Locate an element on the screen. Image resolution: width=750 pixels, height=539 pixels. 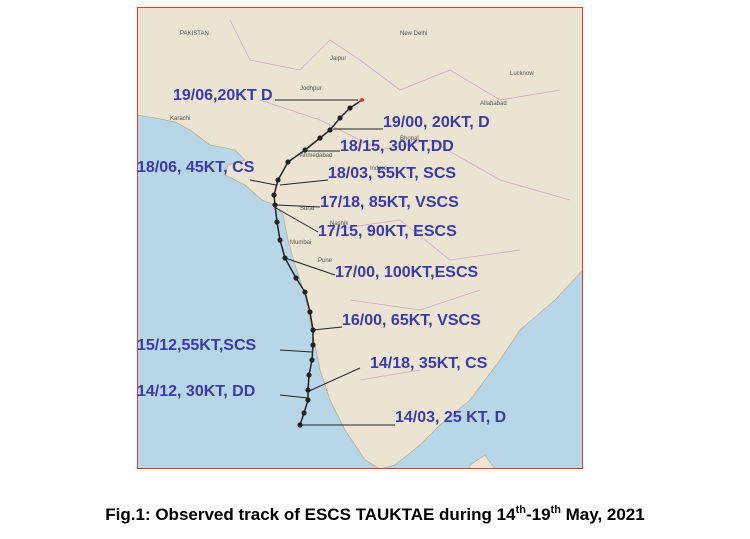
place-name: Ahmedabad is located at coordinates (316, 156).